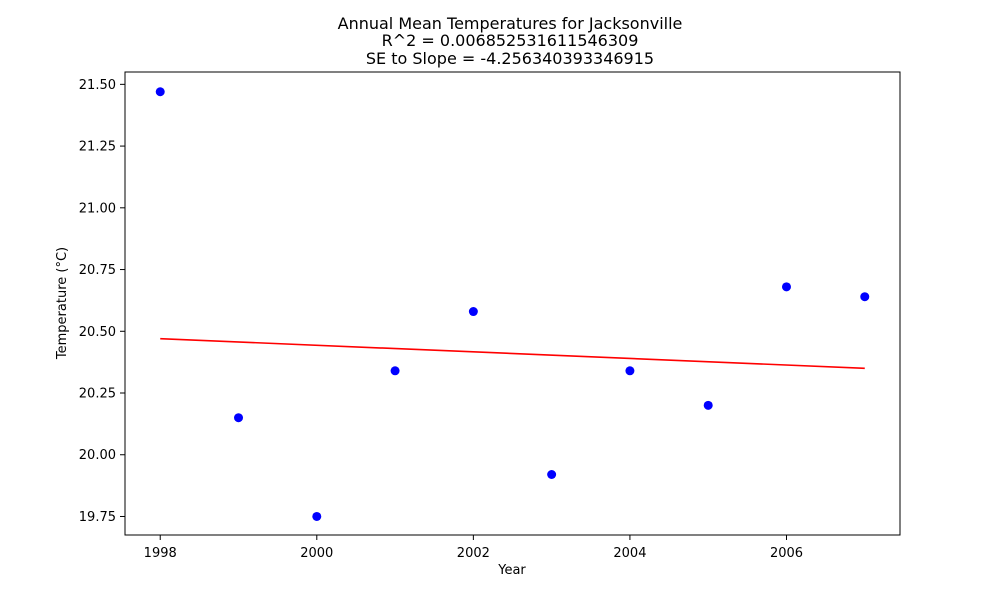 The image size is (1000, 600). I want to click on data-point-2005, so click(708, 405).